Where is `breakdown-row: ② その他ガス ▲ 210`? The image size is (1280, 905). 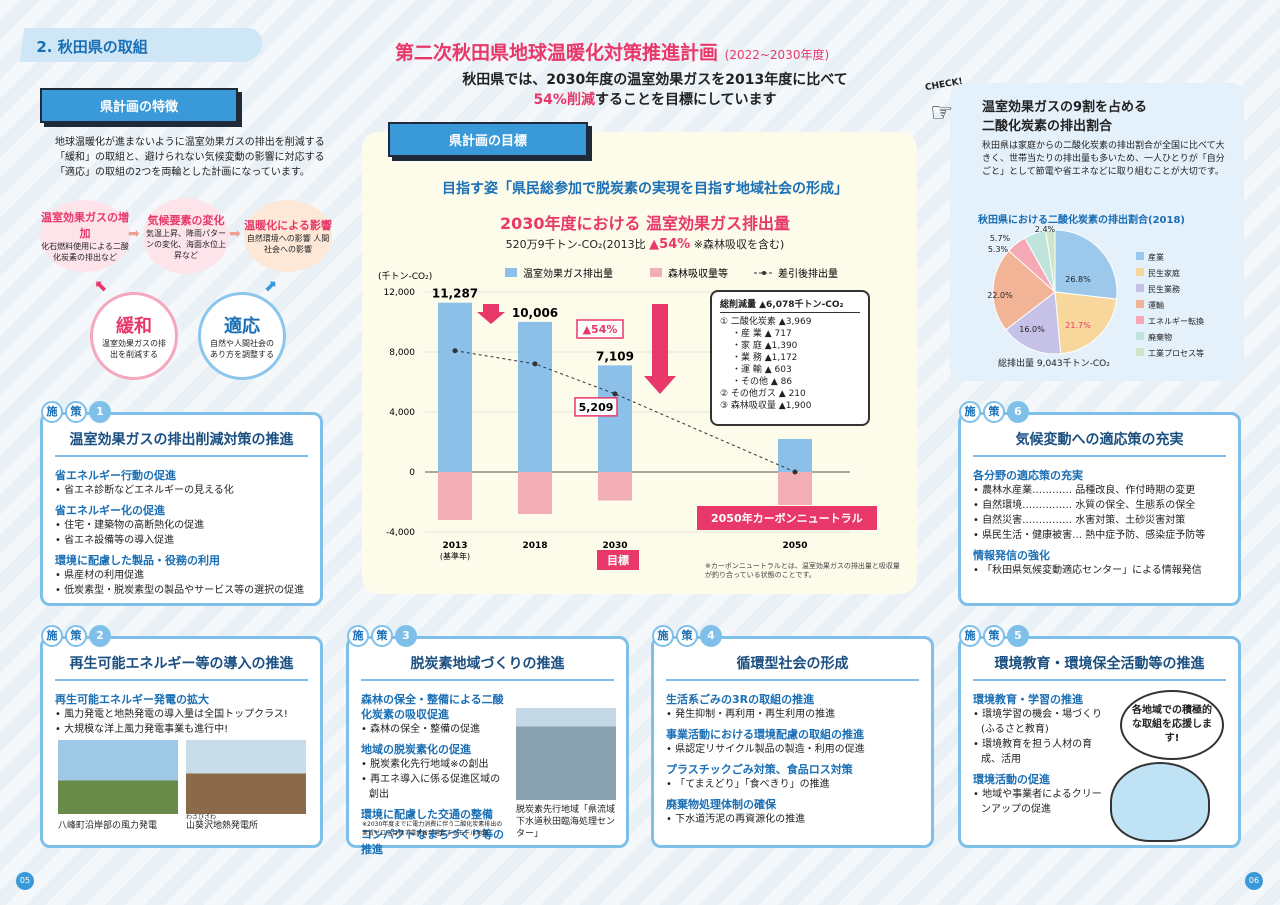
breakdown-row: ② その他ガス ▲ 210 is located at coordinates (763, 394).